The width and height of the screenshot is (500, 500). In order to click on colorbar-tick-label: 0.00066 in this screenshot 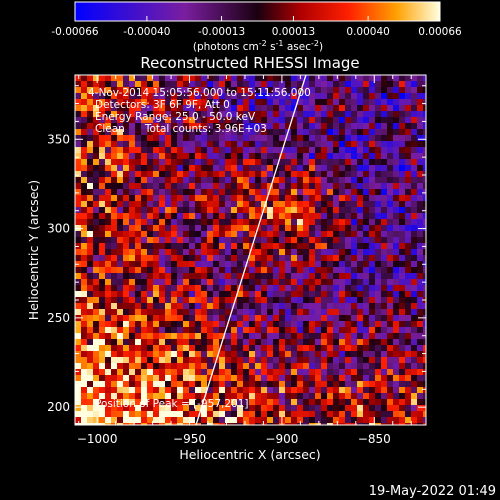, I will do `click(440, 32)`.